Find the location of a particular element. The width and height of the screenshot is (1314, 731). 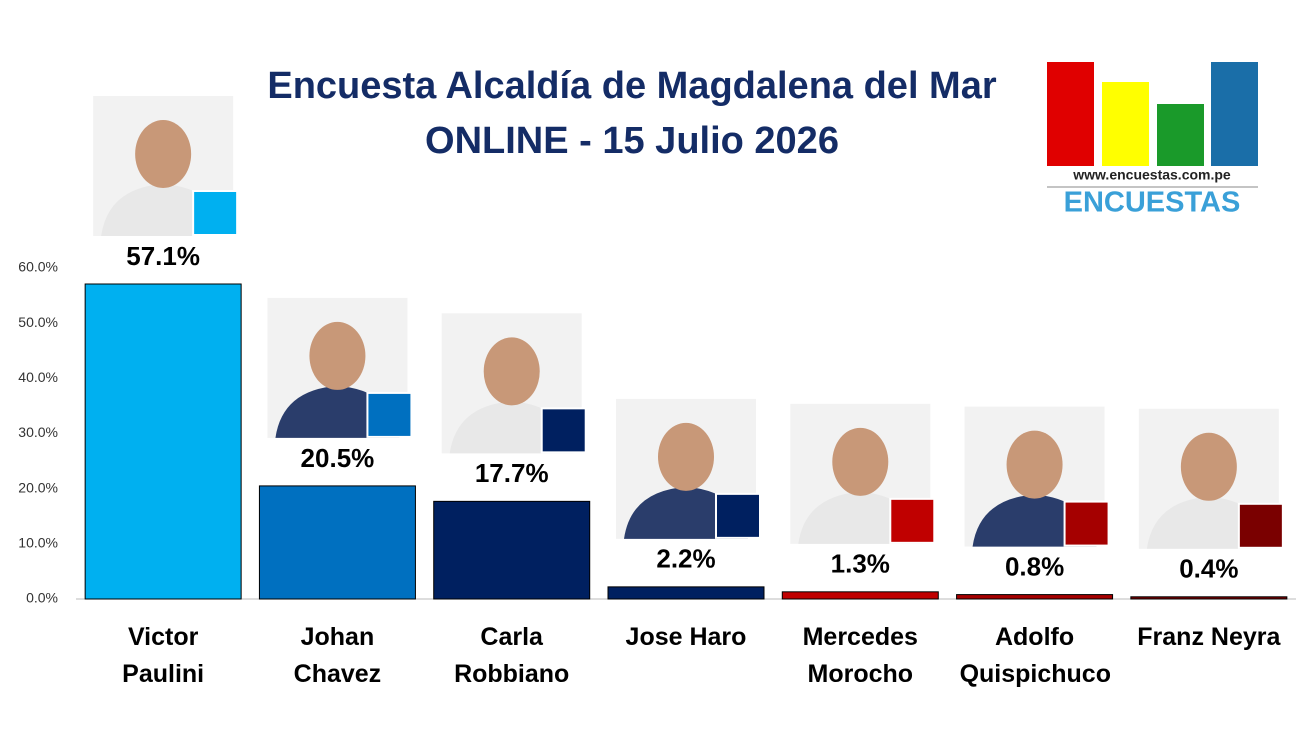

value-label: 0.8% is located at coordinates (1034, 566).